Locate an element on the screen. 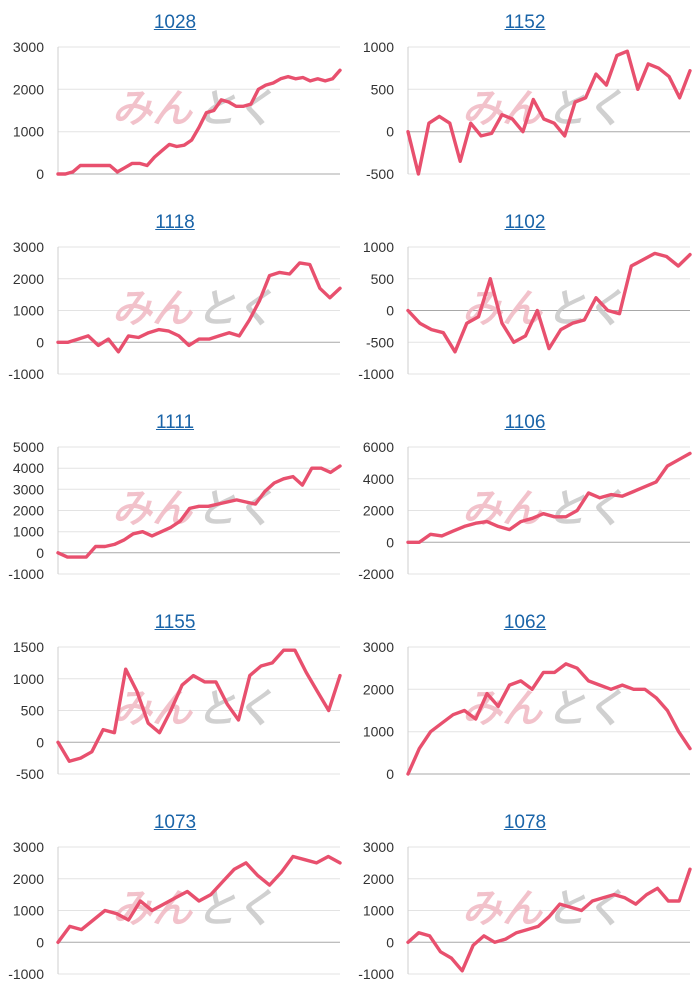  y-tick-label: 6000 is located at coordinates (378, 447).